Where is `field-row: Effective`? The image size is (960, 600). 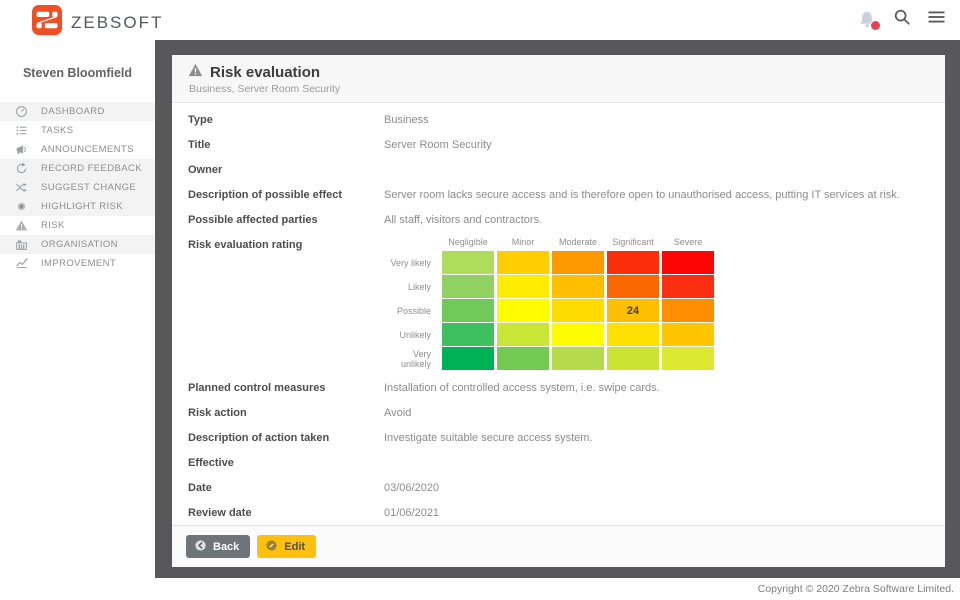
field-row: Effective is located at coordinates (558, 463).